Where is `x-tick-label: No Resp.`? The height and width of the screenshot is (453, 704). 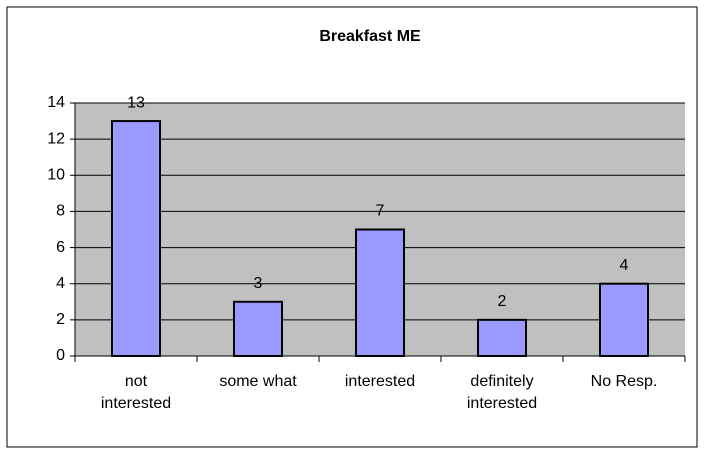
x-tick-label: No Resp. is located at coordinates (624, 381).